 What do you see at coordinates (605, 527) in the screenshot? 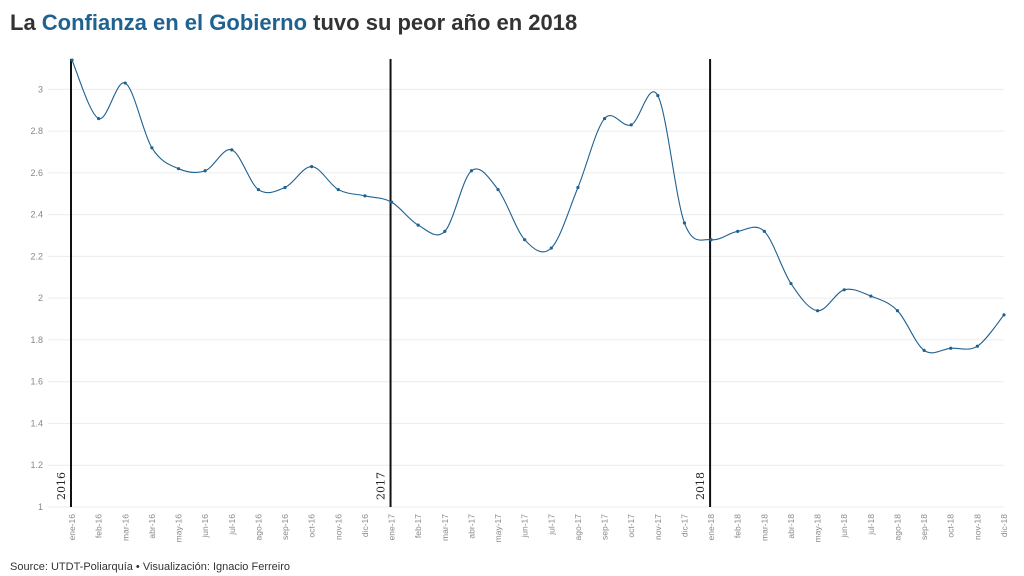
I see `x-tick-label: sep-17` at bounding box center [605, 527].